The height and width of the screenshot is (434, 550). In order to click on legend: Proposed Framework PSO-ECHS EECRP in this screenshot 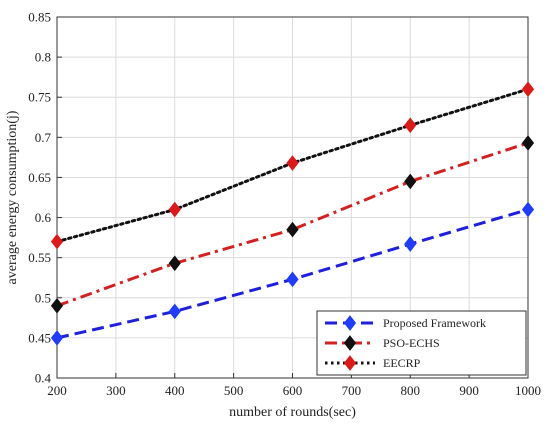, I will do `click(421, 343)`.